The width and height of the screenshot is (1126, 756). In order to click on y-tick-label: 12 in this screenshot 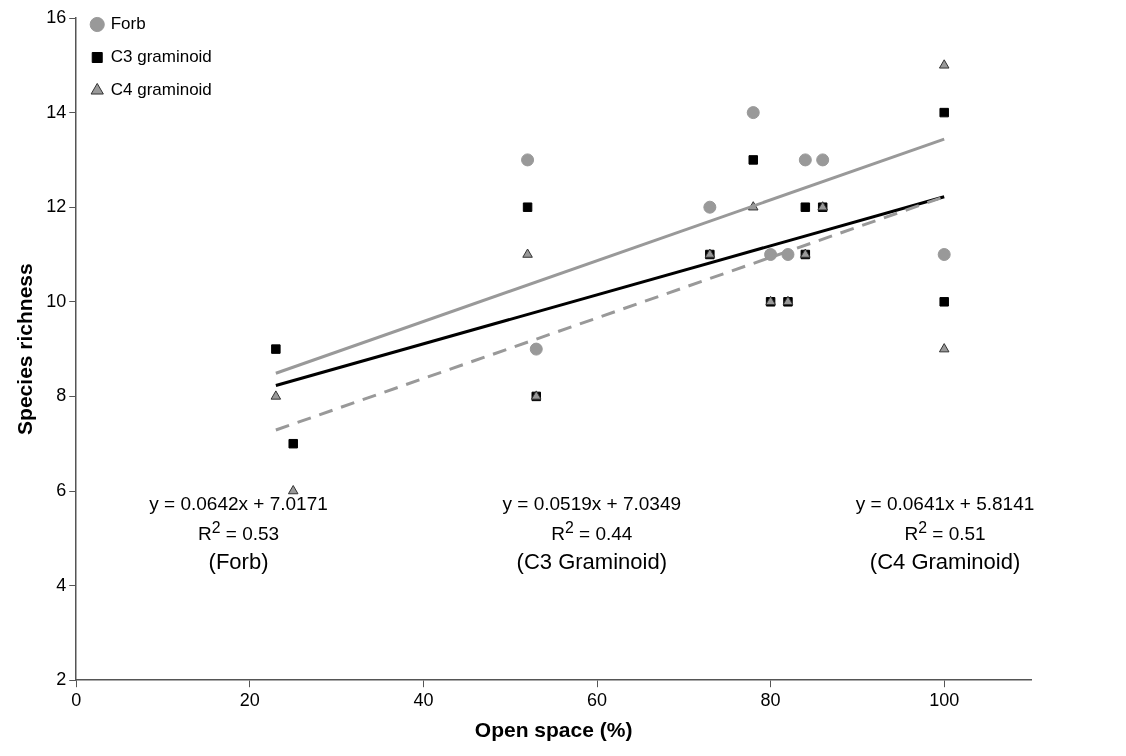, I will do `click(56, 206)`.